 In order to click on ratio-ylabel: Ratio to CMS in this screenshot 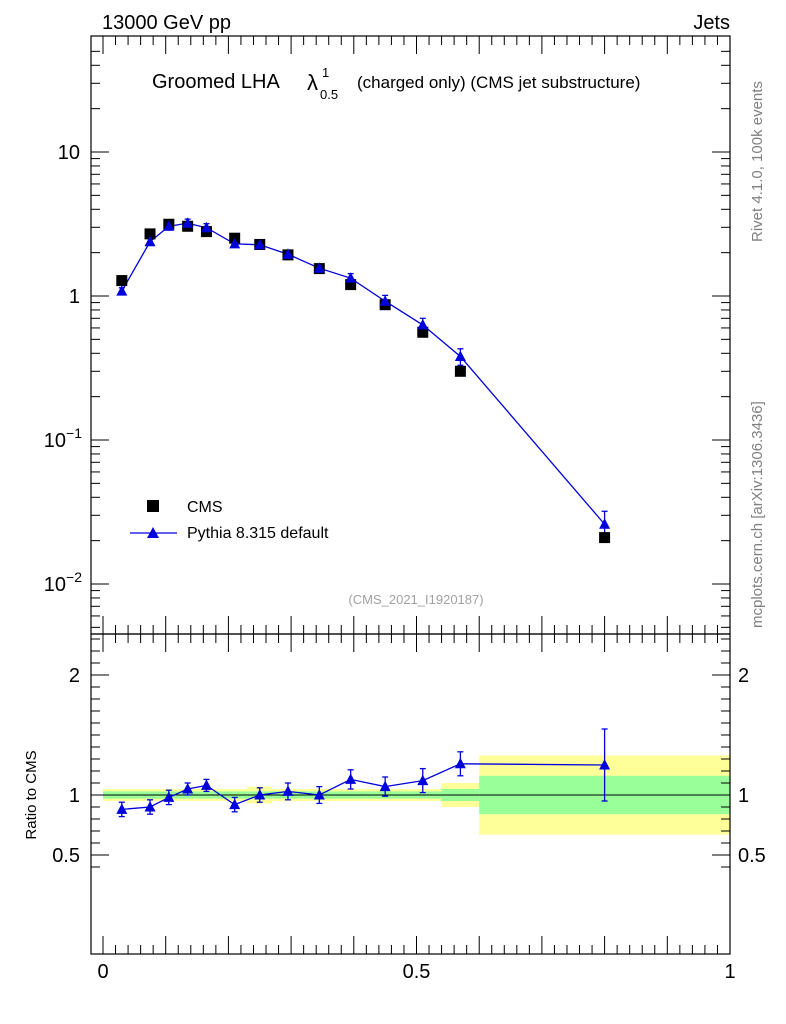, I will do `click(31, 794)`.